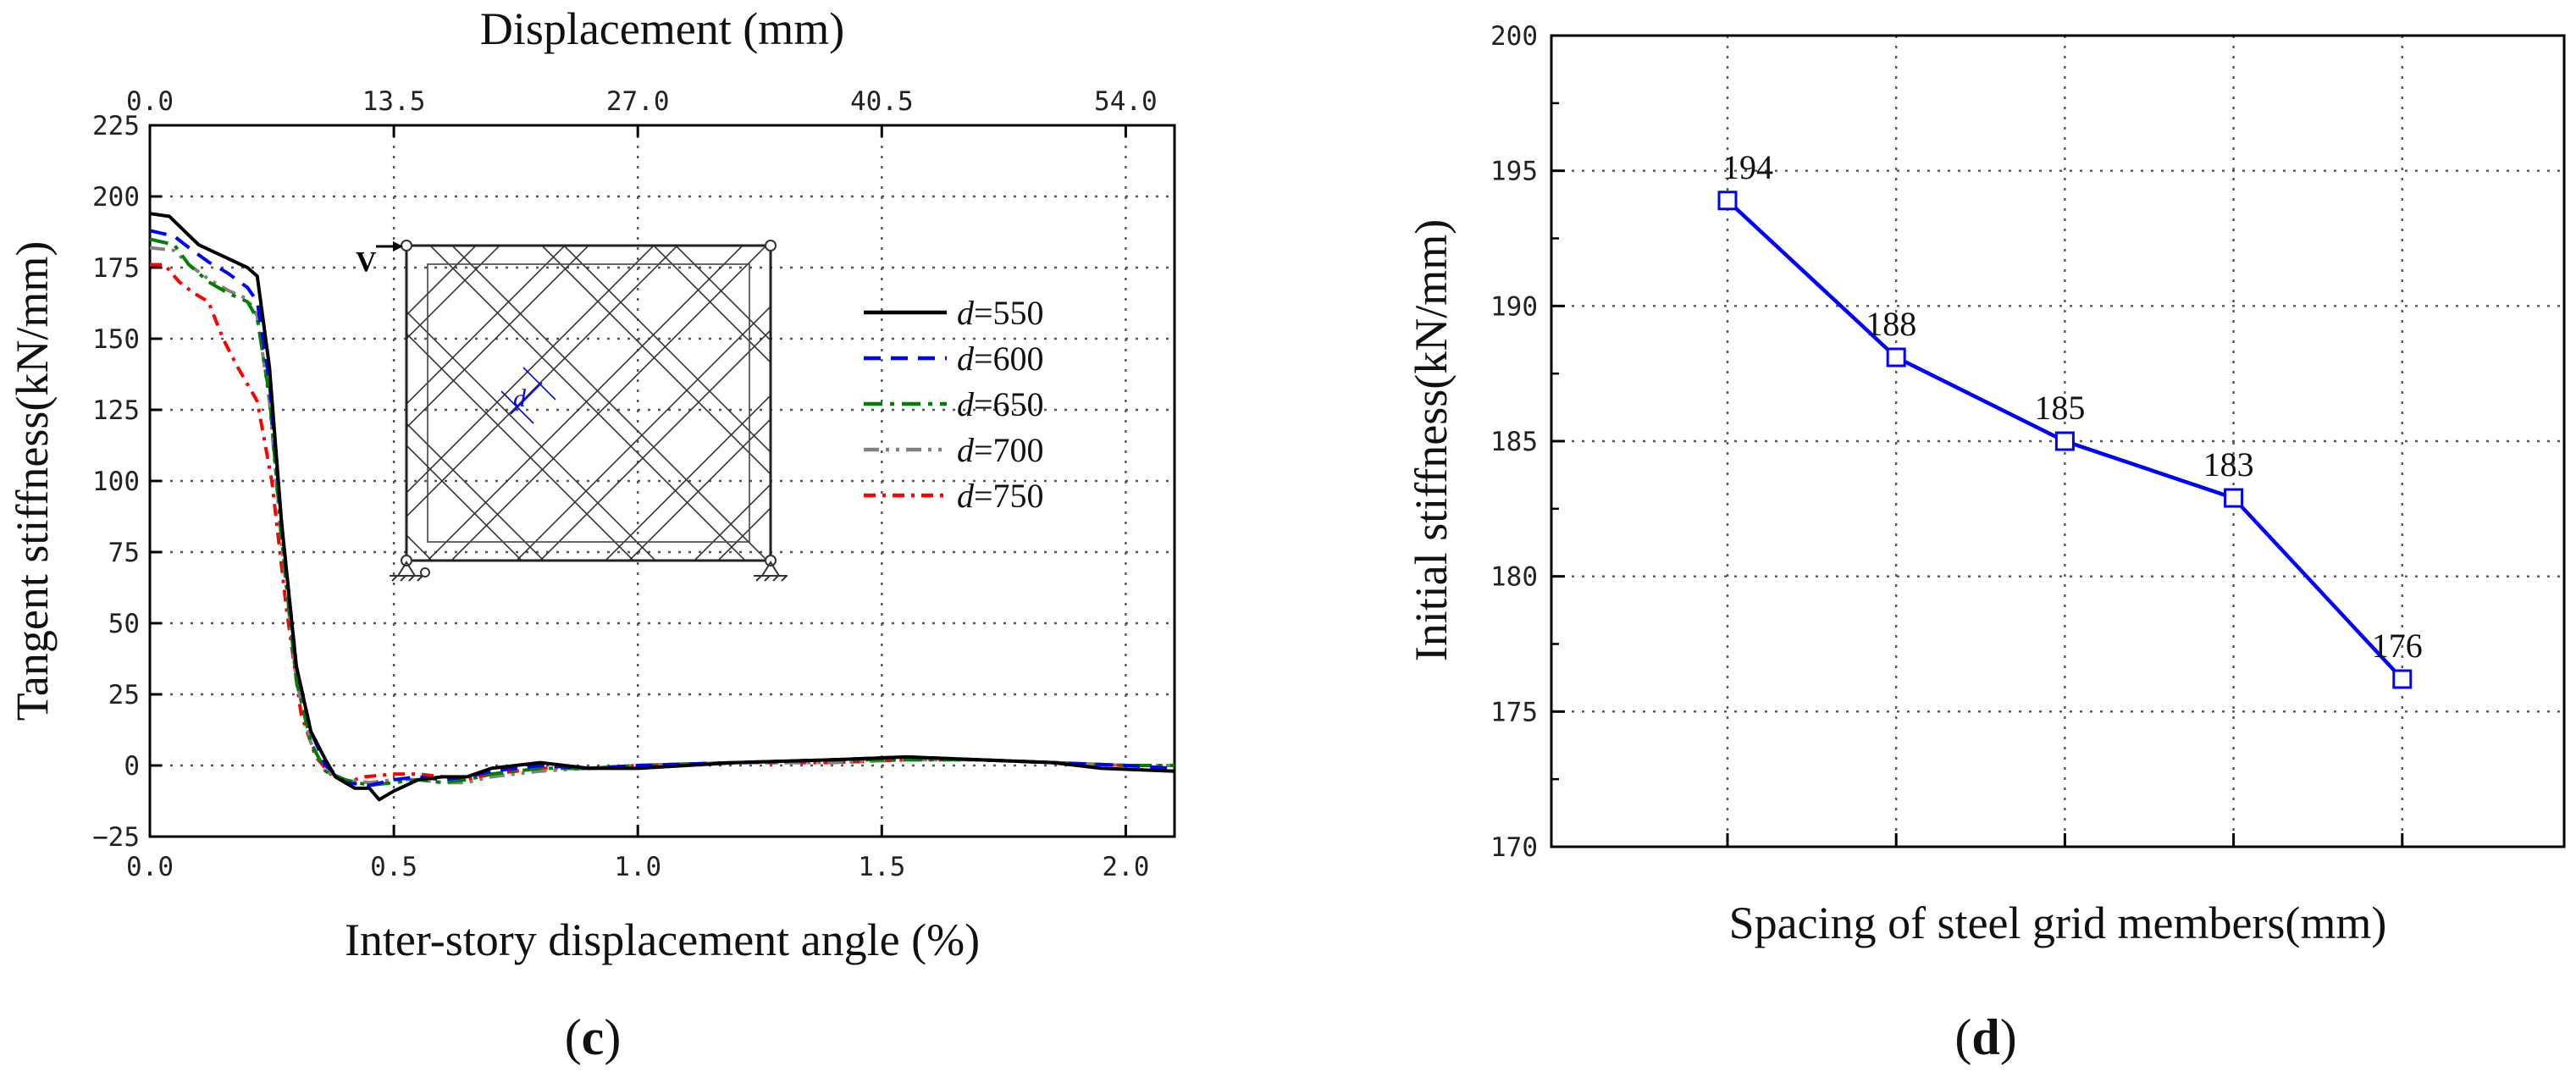  What do you see at coordinates (116, 482) in the screenshot?
I see `y-tick-label: 100` at bounding box center [116, 482].